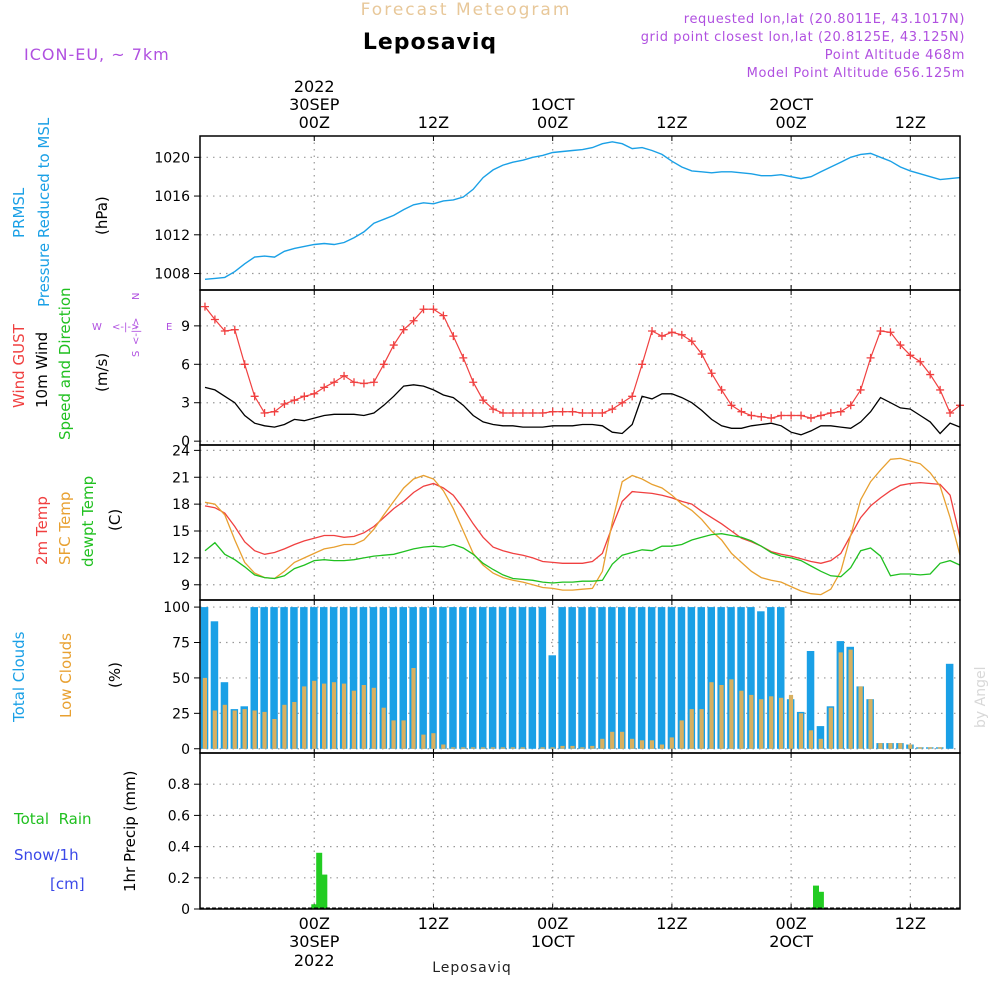  Describe the element at coordinates (66, 675) in the screenshot. I see `low-cloud-label: Low Clouds` at that location.